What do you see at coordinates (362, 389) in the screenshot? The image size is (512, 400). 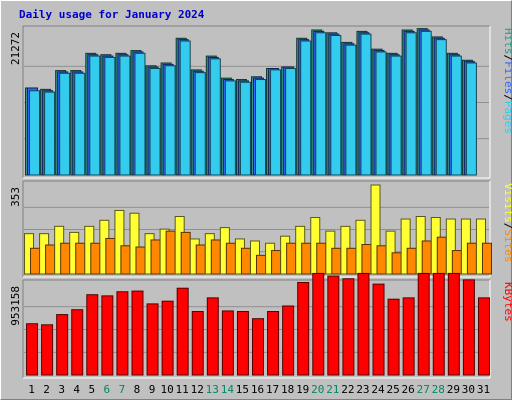 I see `x-tick-label-23: 23` at bounding box center [362, 389].